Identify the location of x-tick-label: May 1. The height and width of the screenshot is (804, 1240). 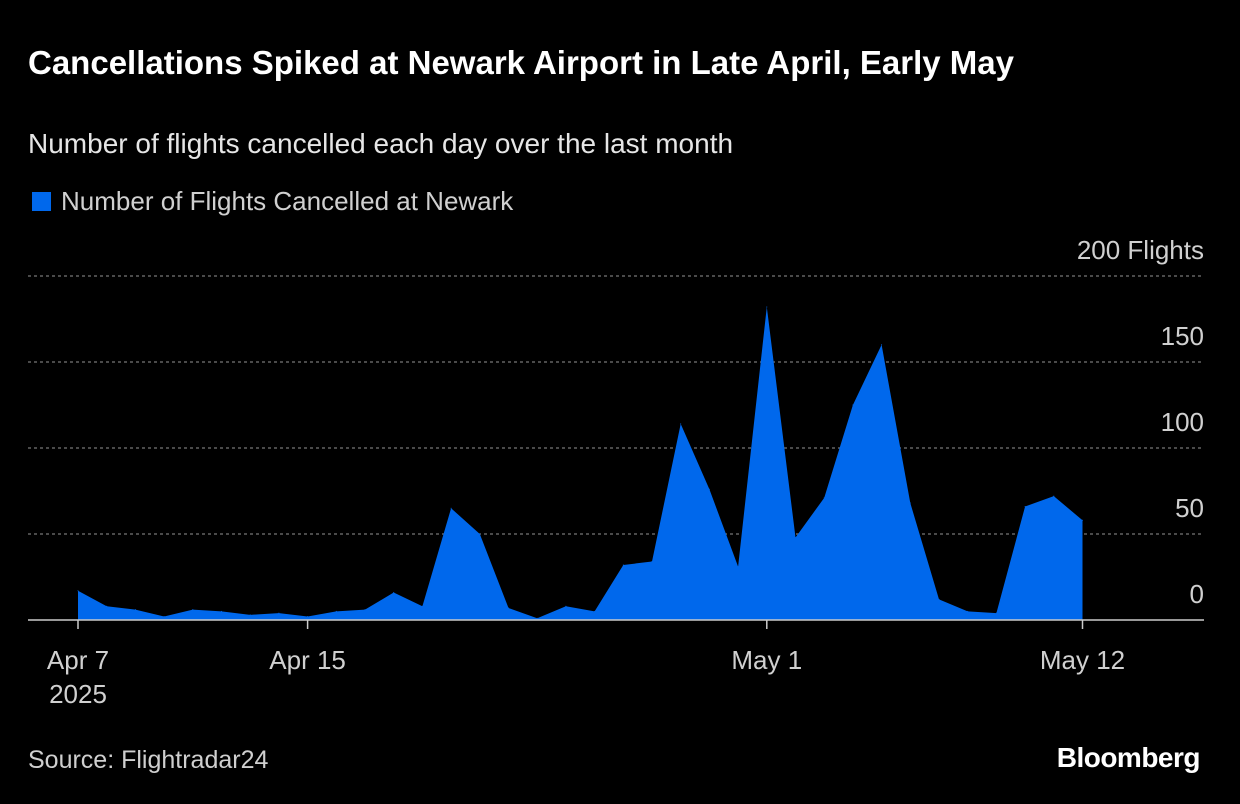
(766, 660).